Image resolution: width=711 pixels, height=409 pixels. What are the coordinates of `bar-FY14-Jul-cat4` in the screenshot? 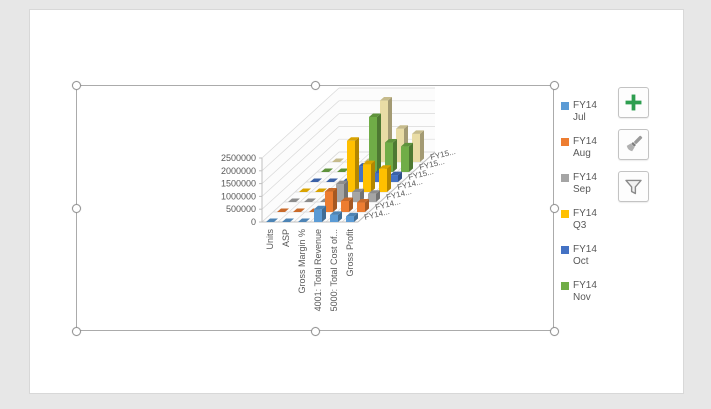 It's located at (336, 216).